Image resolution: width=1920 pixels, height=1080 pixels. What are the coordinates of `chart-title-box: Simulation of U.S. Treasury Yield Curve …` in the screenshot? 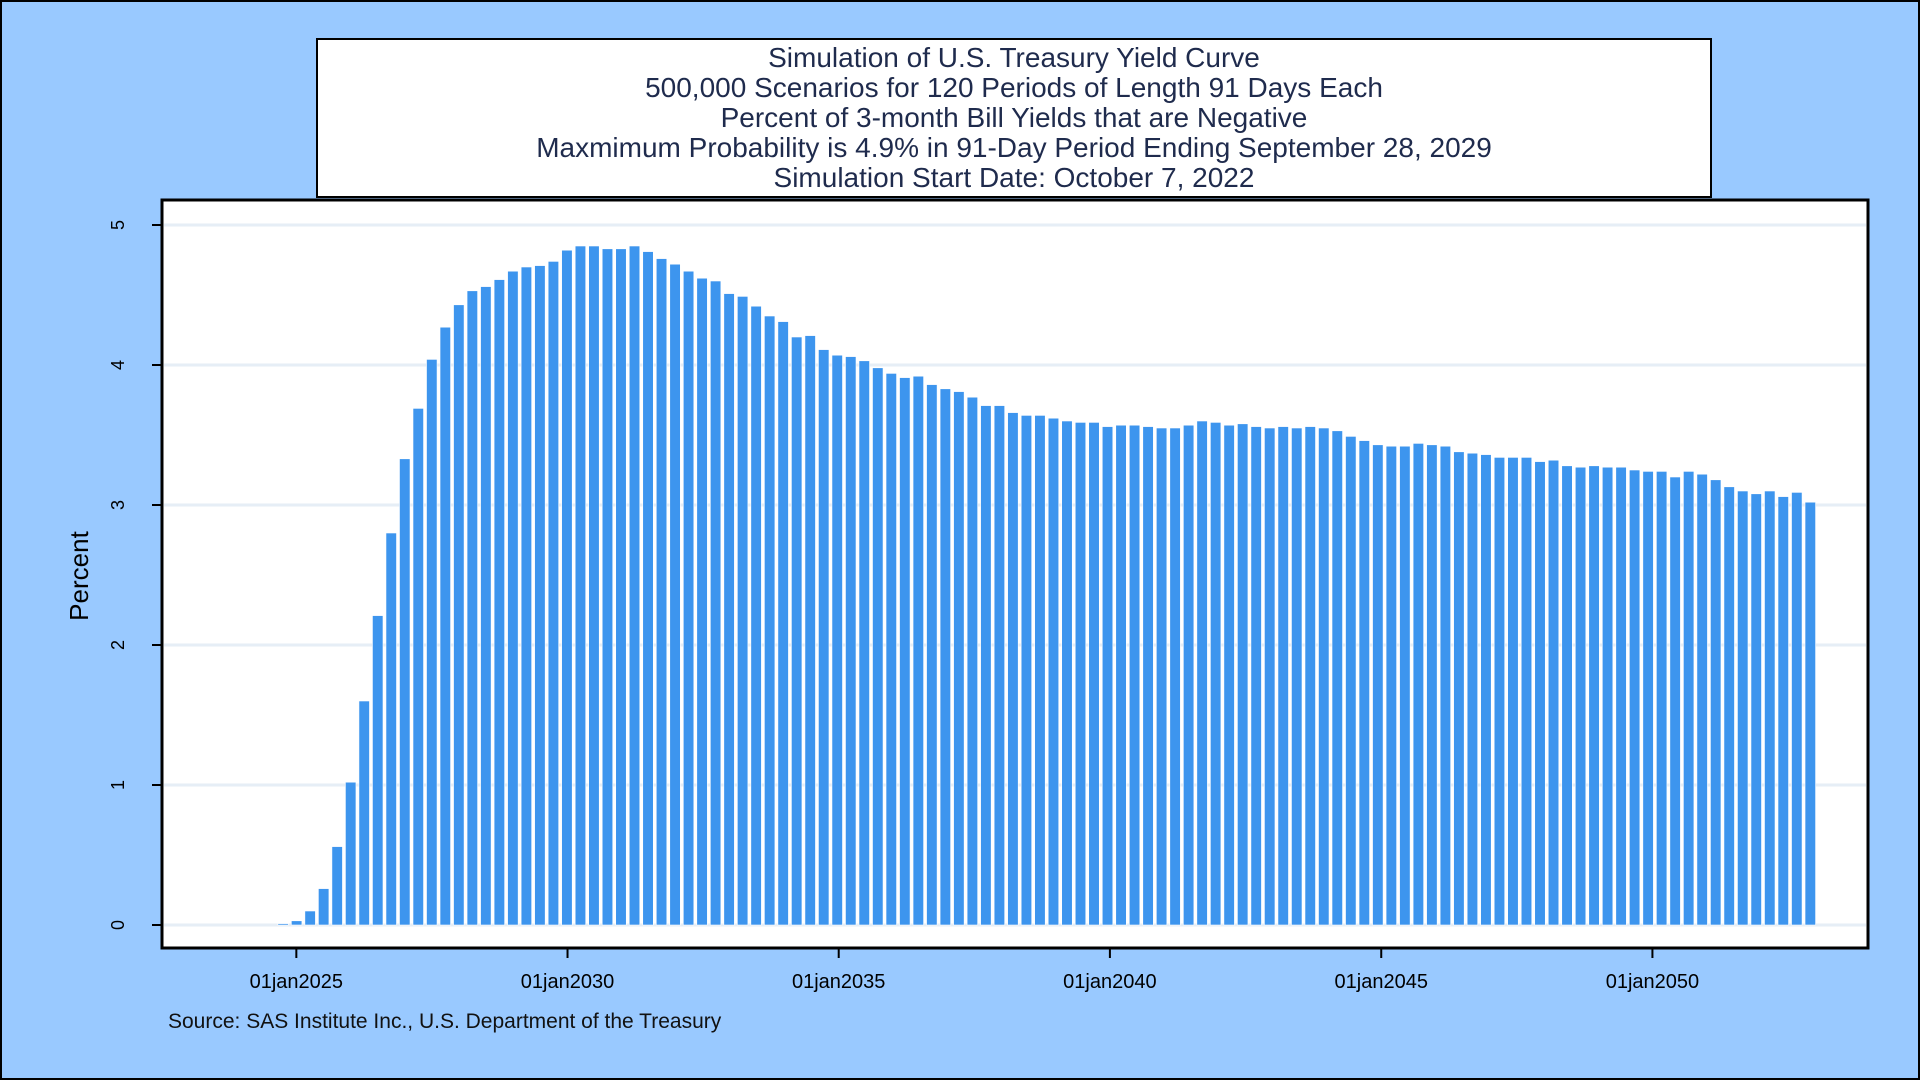 It's located at (1014, 118).